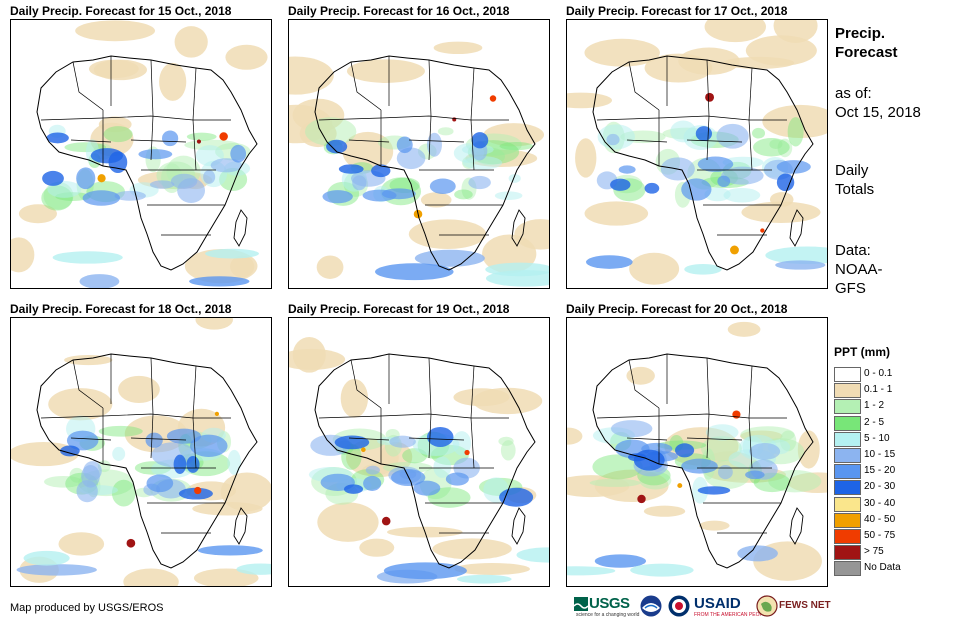 The width and height of the screenshot is (967, 626). What do you see at coordinates (860, 33) in the screenshot?
I see `heading-line: Precip.` at bounding box center [860, 33].